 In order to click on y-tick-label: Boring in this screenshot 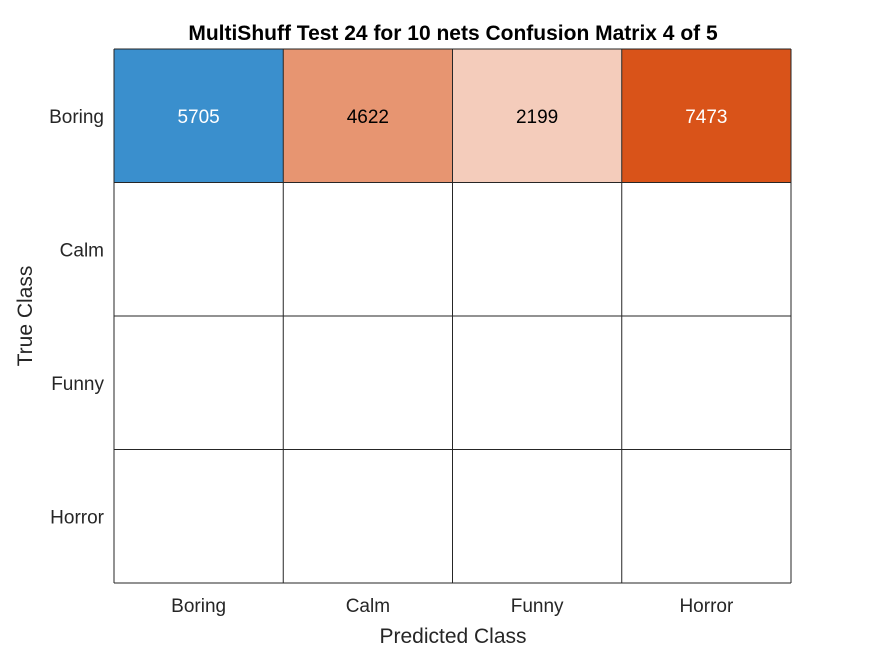, I will do `click(76, 117)`.